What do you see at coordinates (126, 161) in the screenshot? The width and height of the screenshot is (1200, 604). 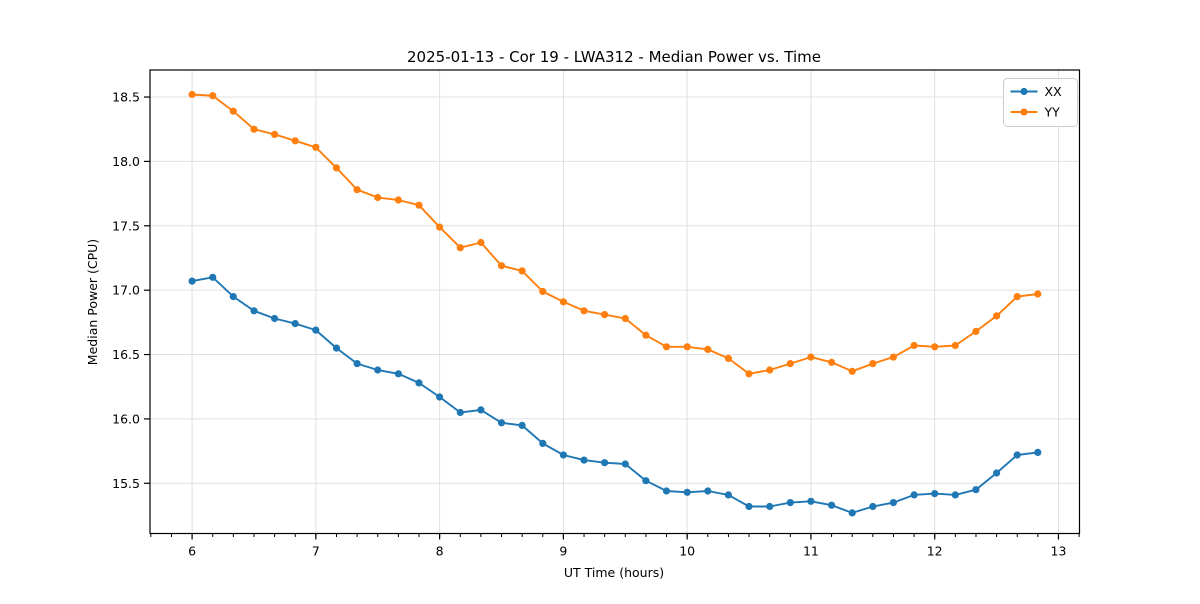 I see `y-tick-label: 18.0` at bounding box center [126, 161].